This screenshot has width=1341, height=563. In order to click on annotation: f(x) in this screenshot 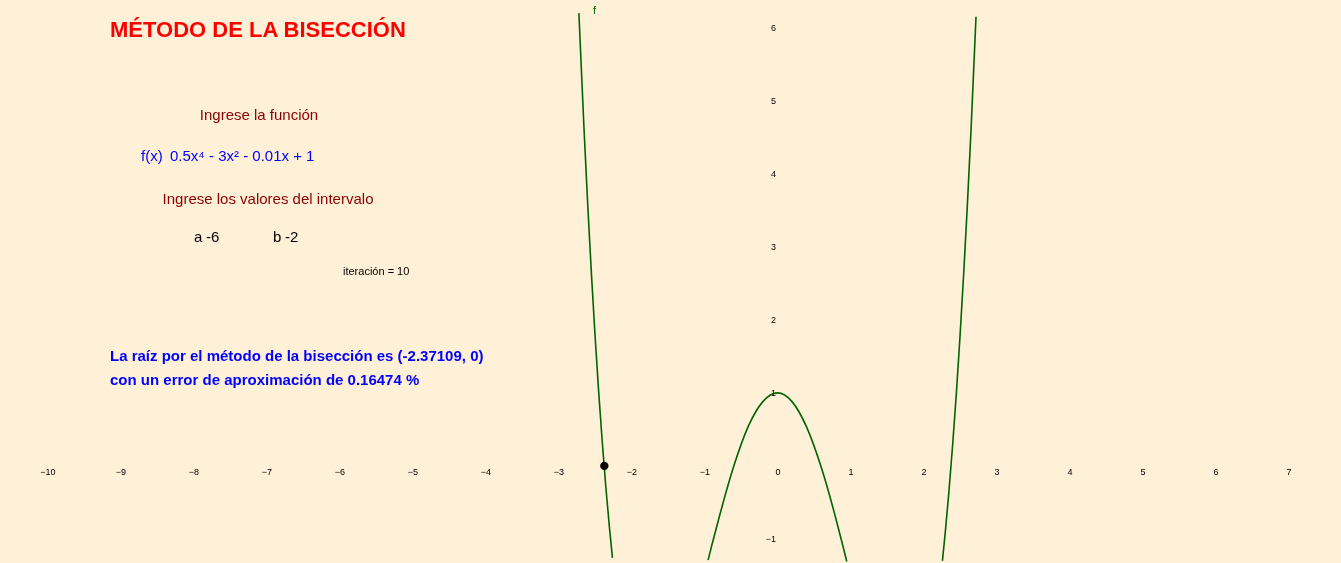, I will do `click(152, 155)`.